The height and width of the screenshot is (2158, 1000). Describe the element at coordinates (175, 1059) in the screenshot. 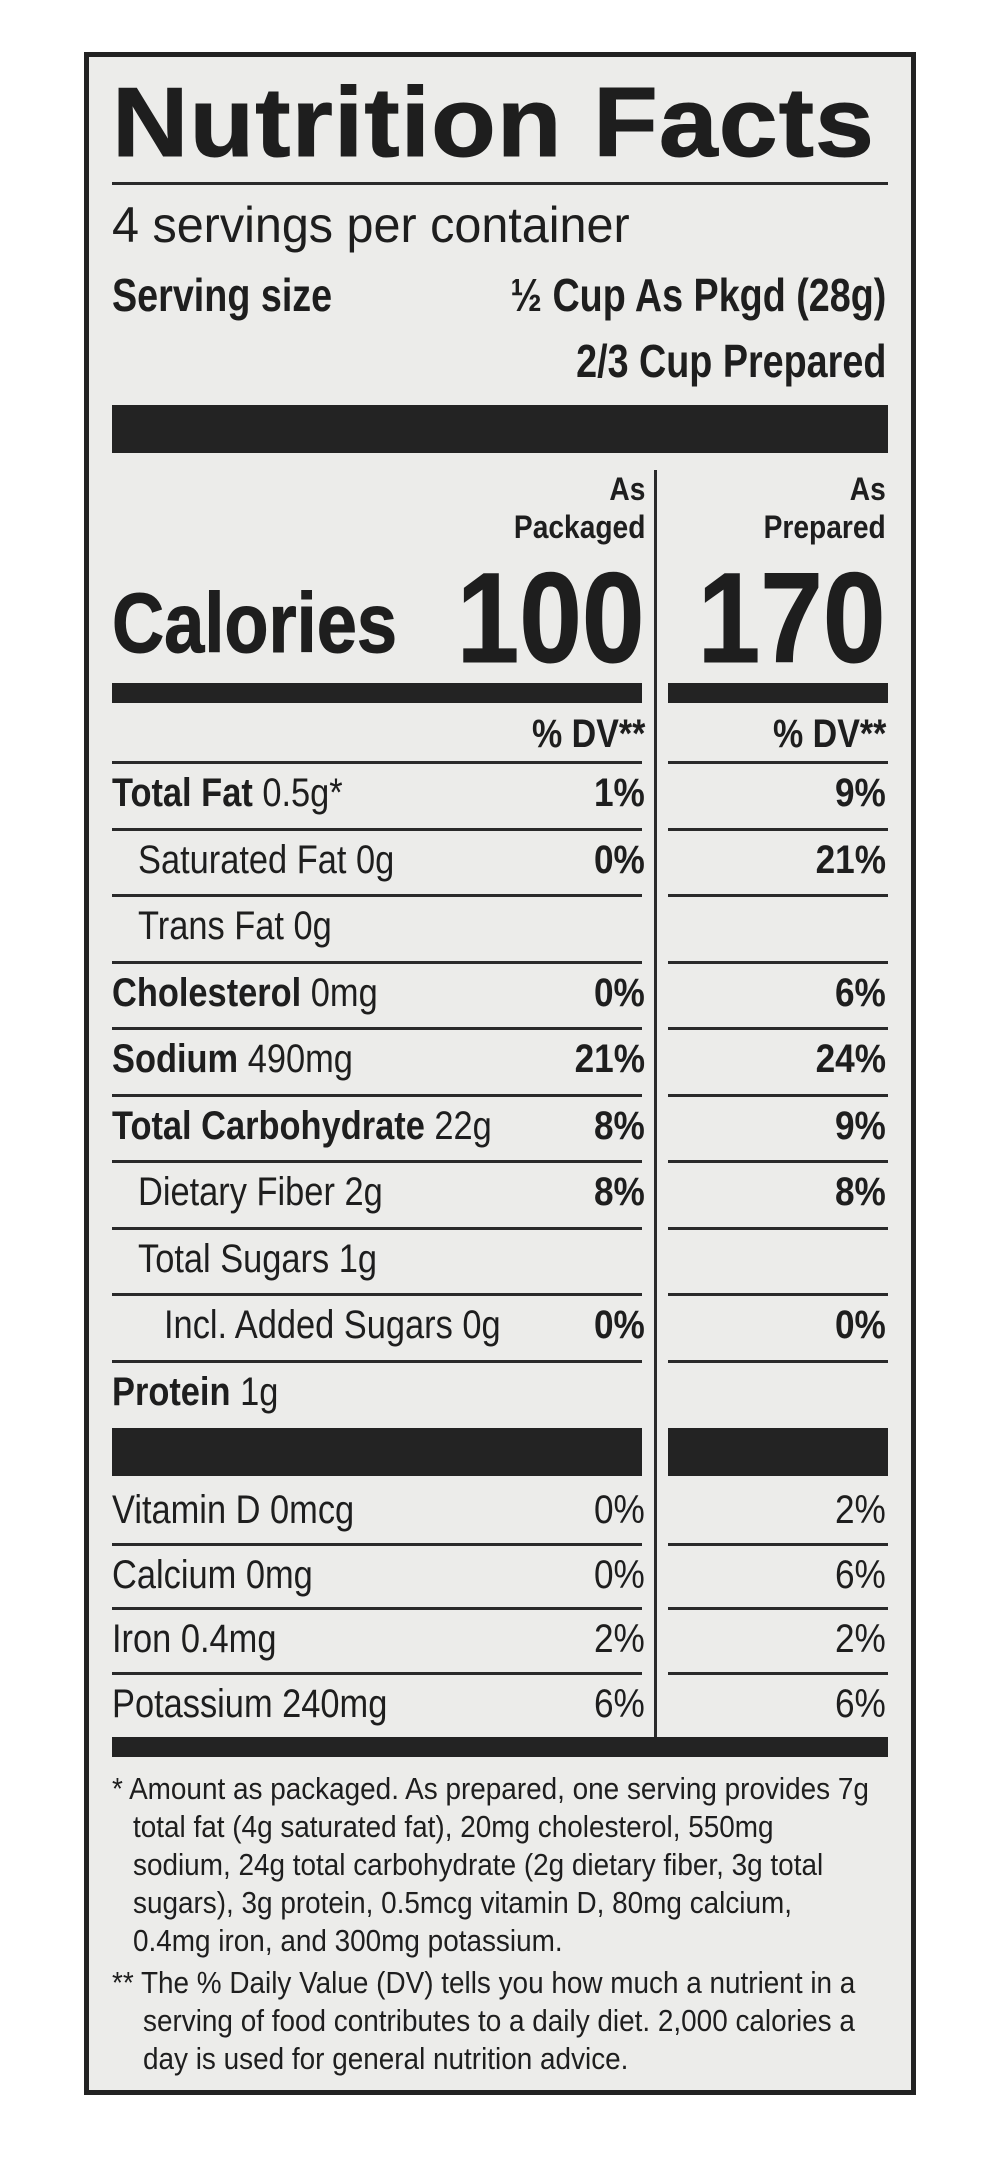

I see `nutrient-name: Sodium` at that location.